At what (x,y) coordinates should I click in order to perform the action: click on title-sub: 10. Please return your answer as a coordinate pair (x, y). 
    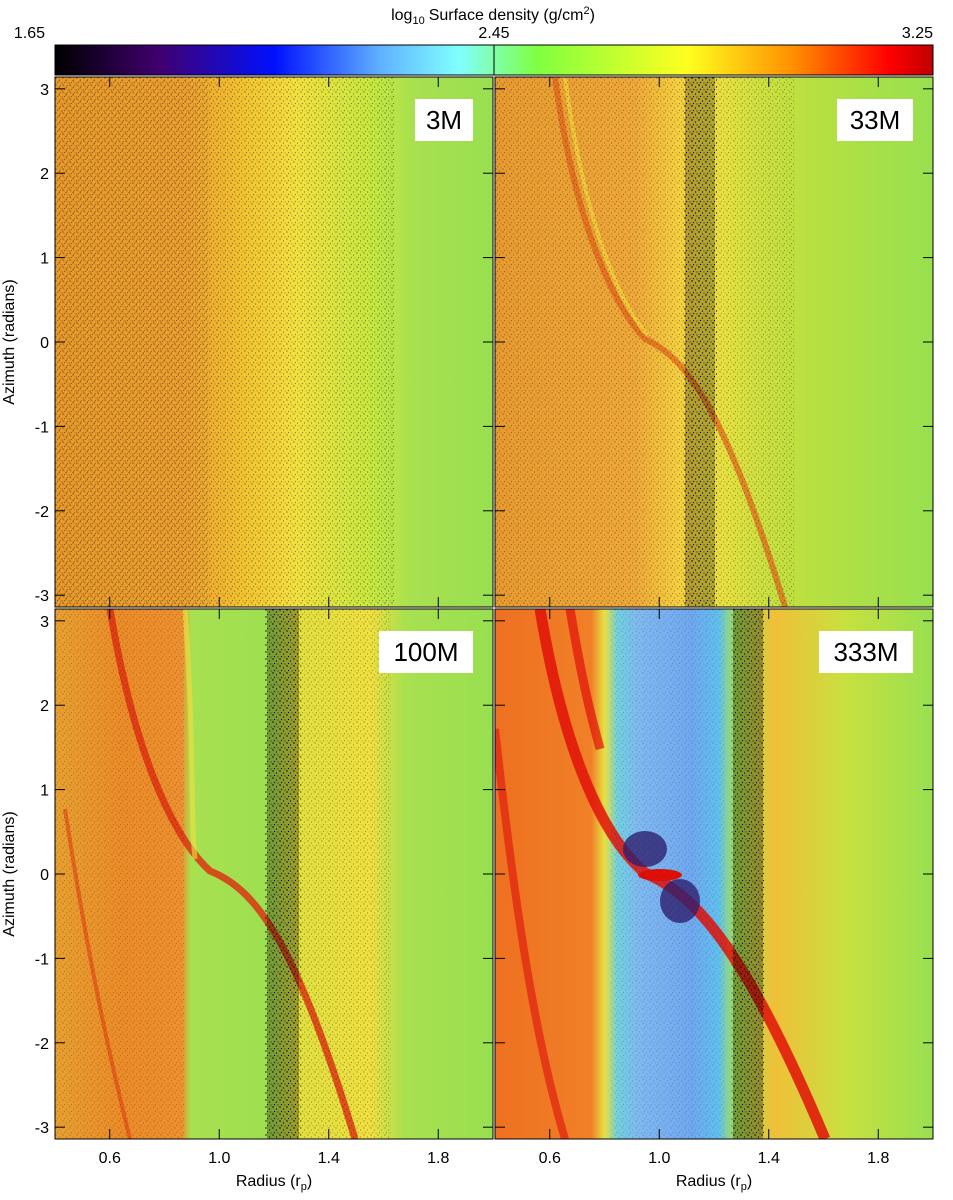
    Looking at the image, I should click on (418, 21).